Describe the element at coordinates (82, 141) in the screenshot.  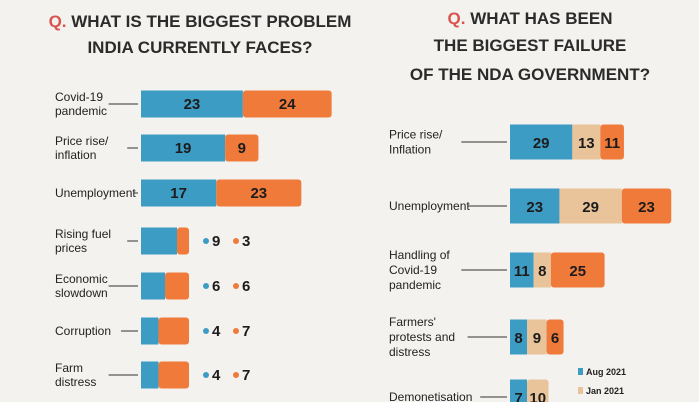
I see `left-category-label: Price rise/` at that location.